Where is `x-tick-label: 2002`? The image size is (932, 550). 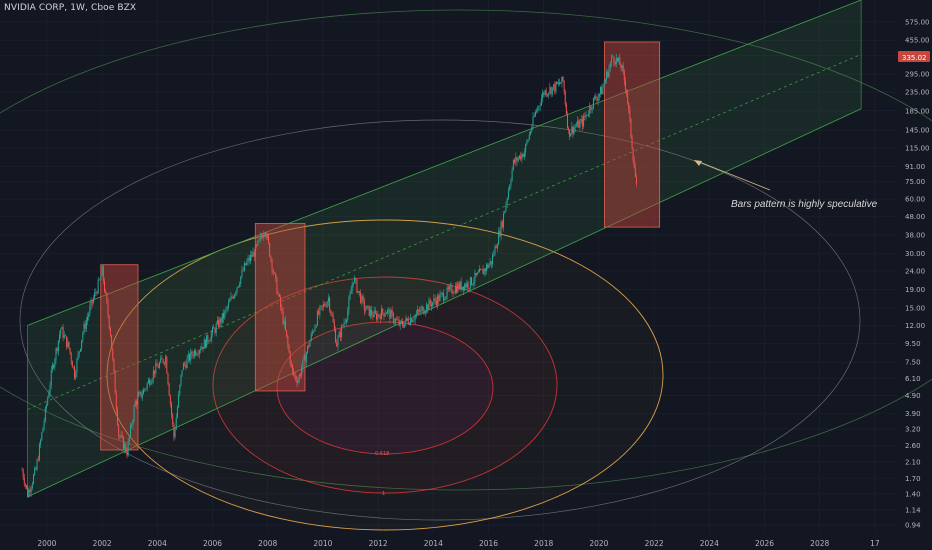 x-tick-label: 2002 is located at coordinates (102, 543).